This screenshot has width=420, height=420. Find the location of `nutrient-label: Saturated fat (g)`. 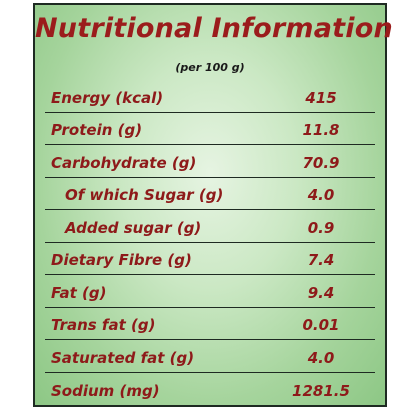

nutrient-label: Saturated fat (g) is located at coordinates (123, 357).